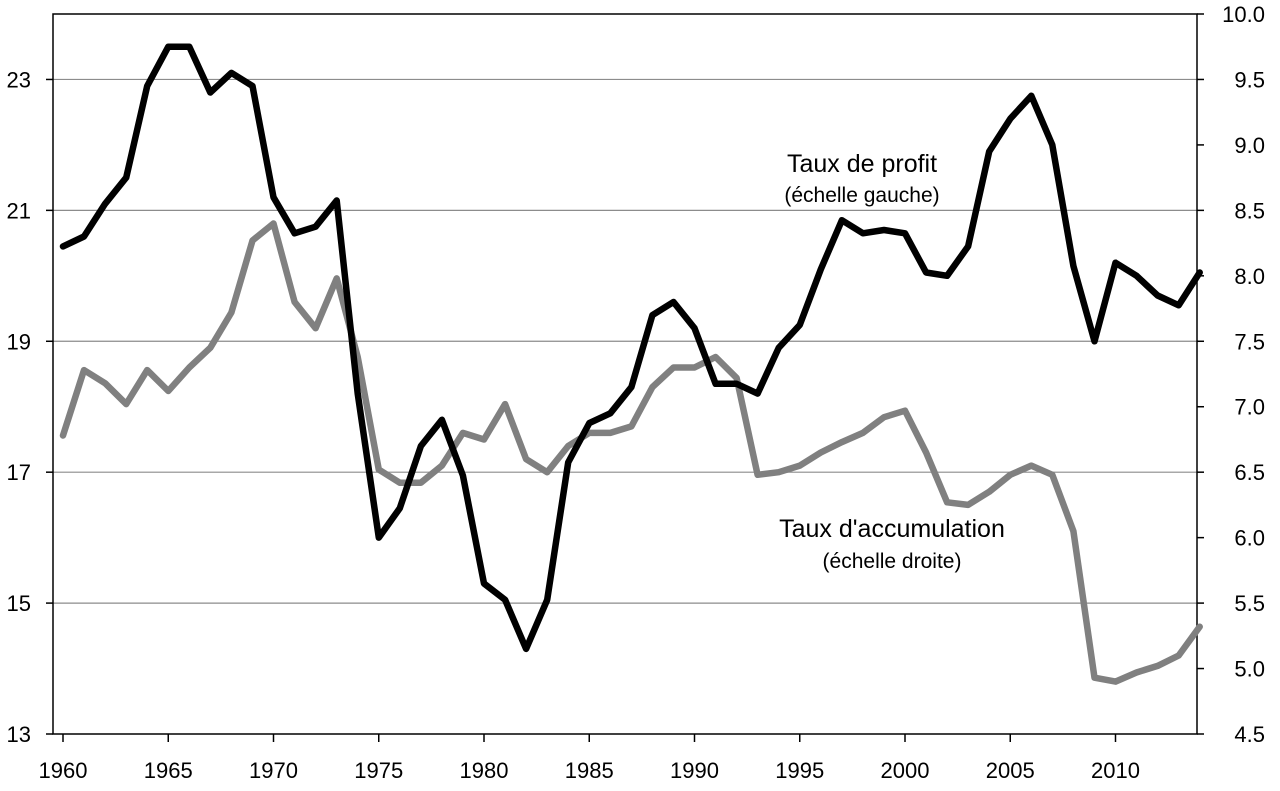  Describe the element at coordinates (1249, 603) in the screenshot. I see `y-right-tick-label: 5.5` at that location.